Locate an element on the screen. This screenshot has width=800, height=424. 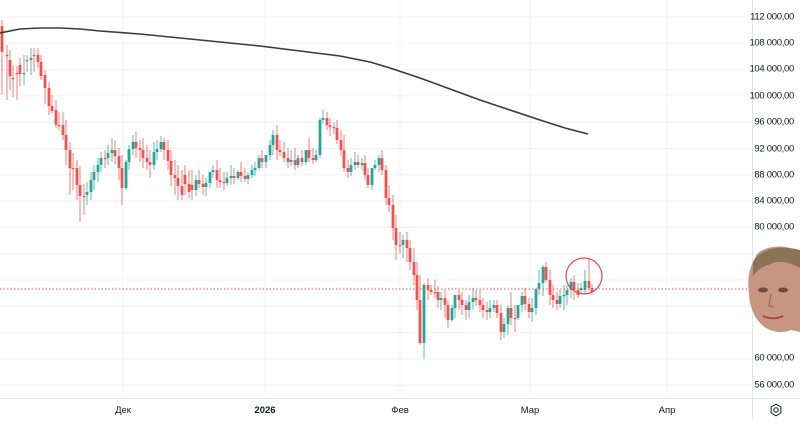
price-label: 80 000,00 is located at coordinates (774, 227).